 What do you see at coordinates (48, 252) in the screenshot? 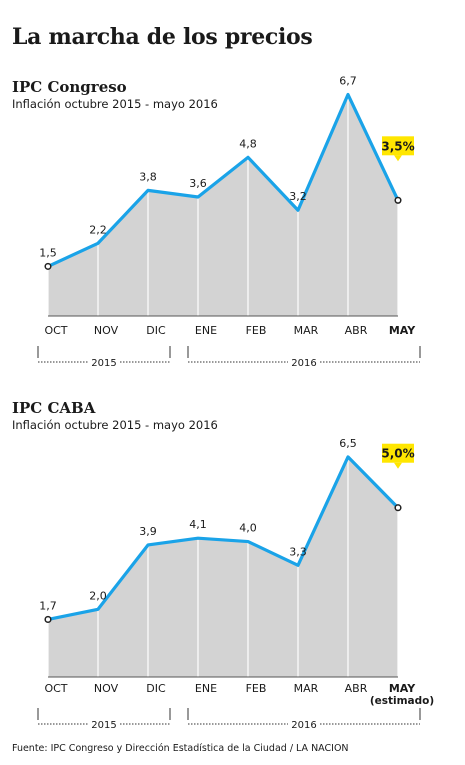
I see `value-label-oct: 1,5` at bounding box center [48, 252].